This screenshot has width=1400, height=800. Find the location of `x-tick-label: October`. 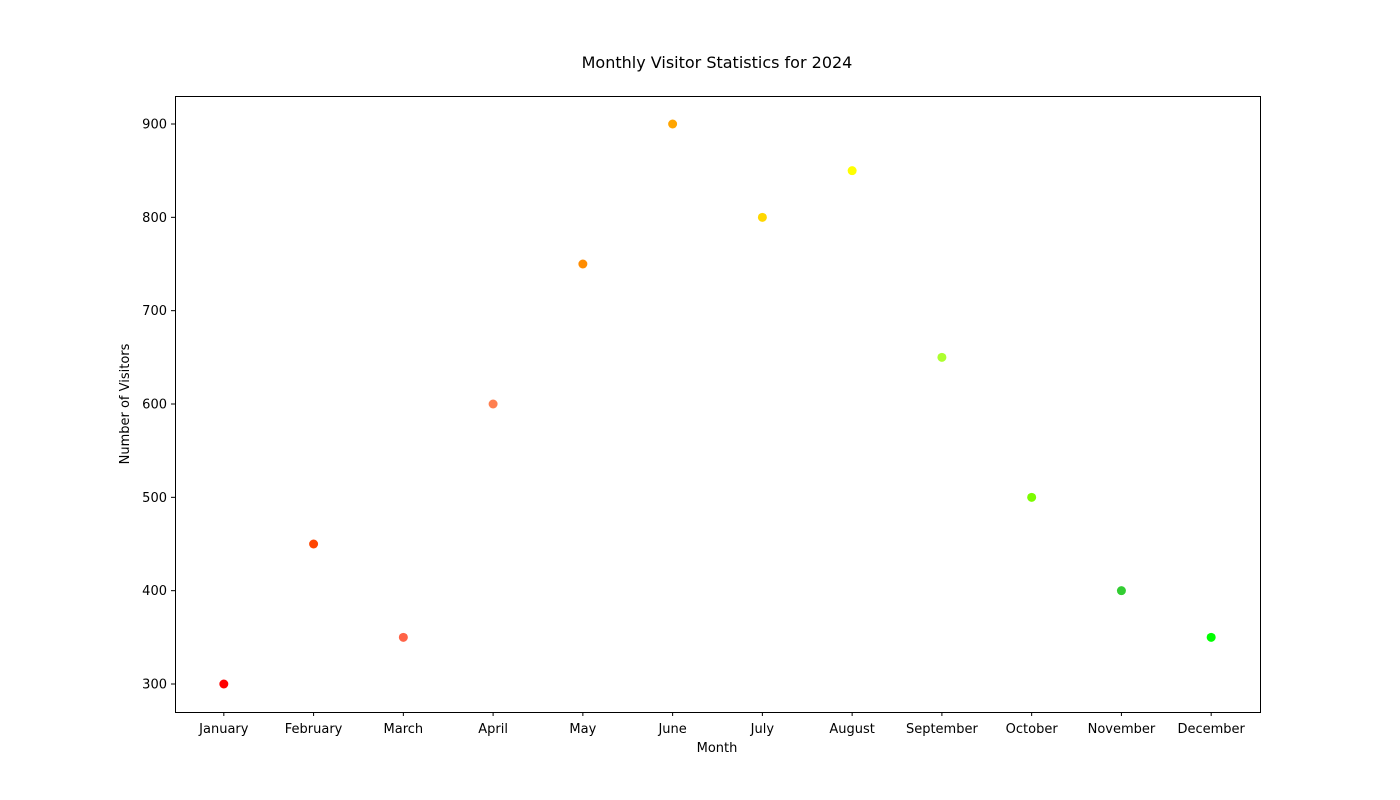

x-tick-label: October is located at coordinates (1032, 729).